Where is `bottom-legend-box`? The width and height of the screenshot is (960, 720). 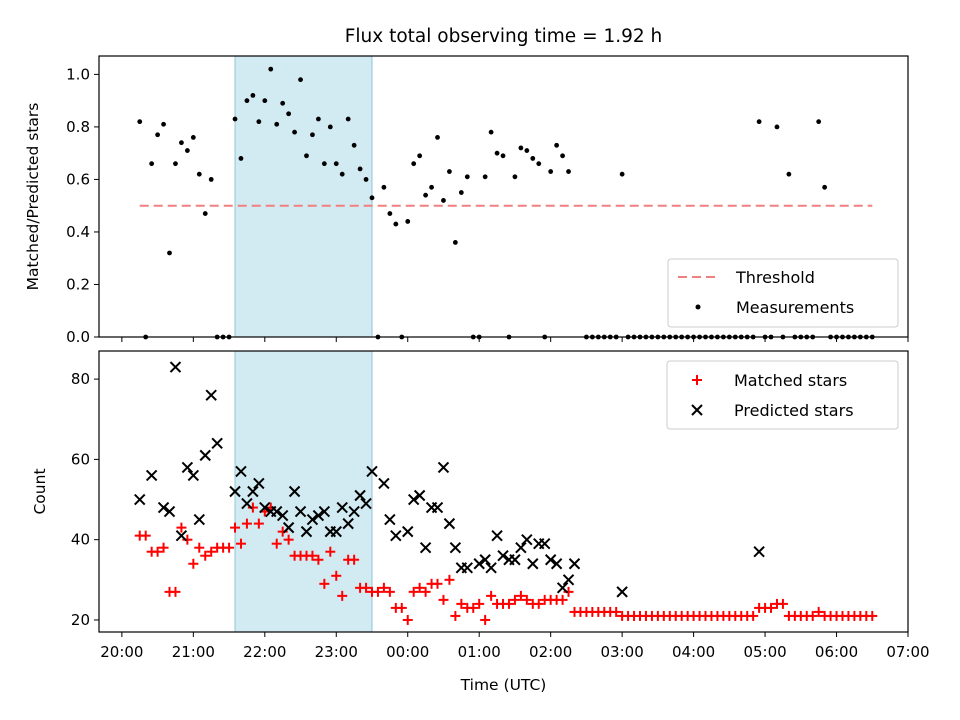 bottom-legend-box is located at coordinates (782, 395).